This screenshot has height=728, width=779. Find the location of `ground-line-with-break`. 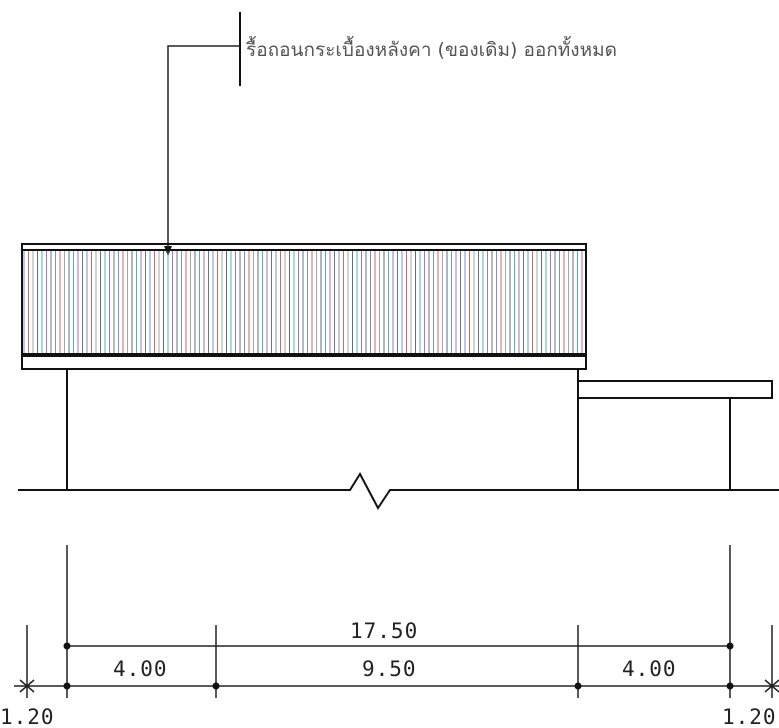

ground-line-with-break is located at coordinates (398, 490).